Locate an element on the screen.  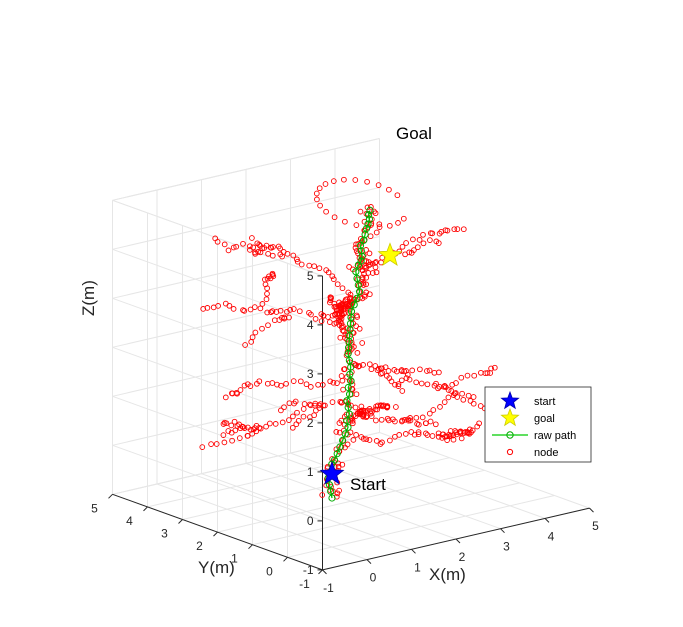
y-tick-label: 5 is located at coordinates (94, 508).